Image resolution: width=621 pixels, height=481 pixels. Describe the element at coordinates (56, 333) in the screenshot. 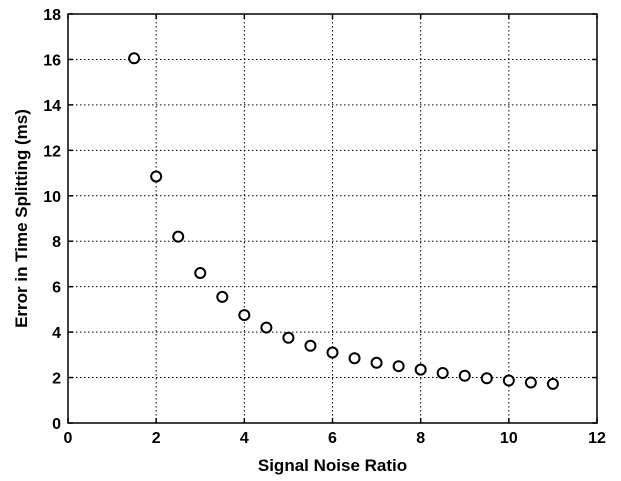

I see `y-tick-label: 4` at that location.